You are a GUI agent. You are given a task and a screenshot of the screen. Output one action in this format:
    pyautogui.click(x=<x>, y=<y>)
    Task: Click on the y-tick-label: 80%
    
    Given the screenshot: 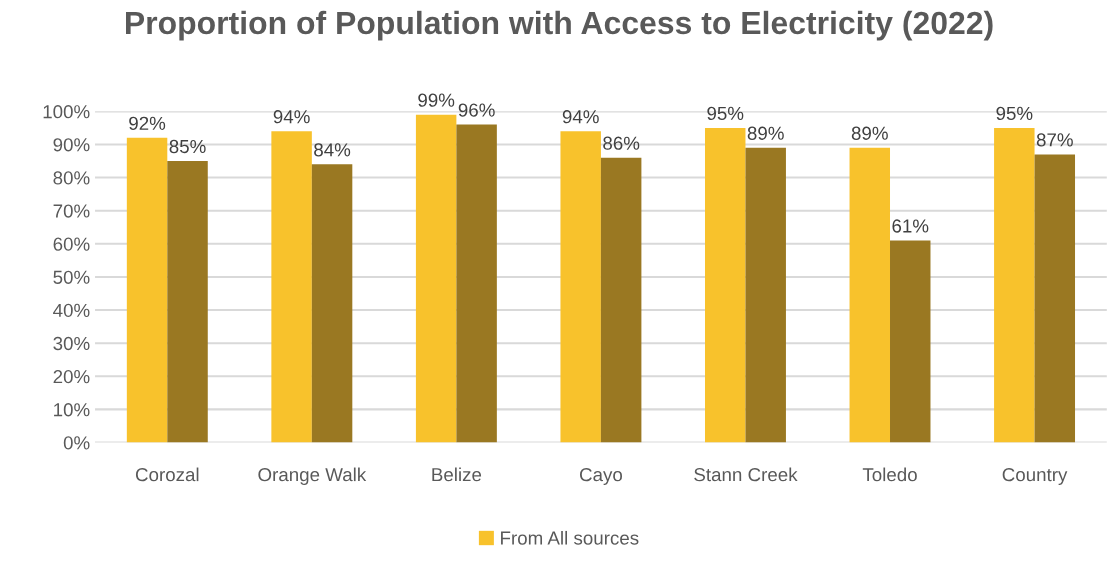 What is the action you would take?
    pyautogui.click(x=71, y=178)
    